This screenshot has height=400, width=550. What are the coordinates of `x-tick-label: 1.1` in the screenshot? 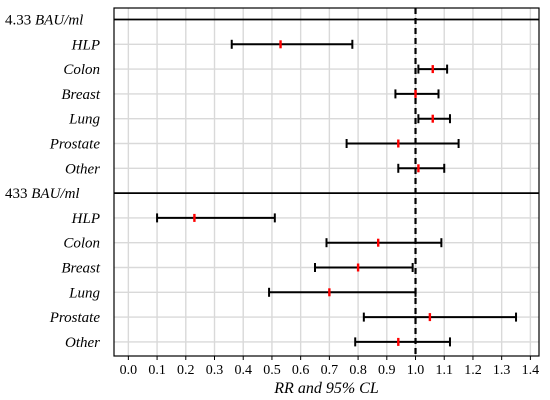 It's located at (444, 370).